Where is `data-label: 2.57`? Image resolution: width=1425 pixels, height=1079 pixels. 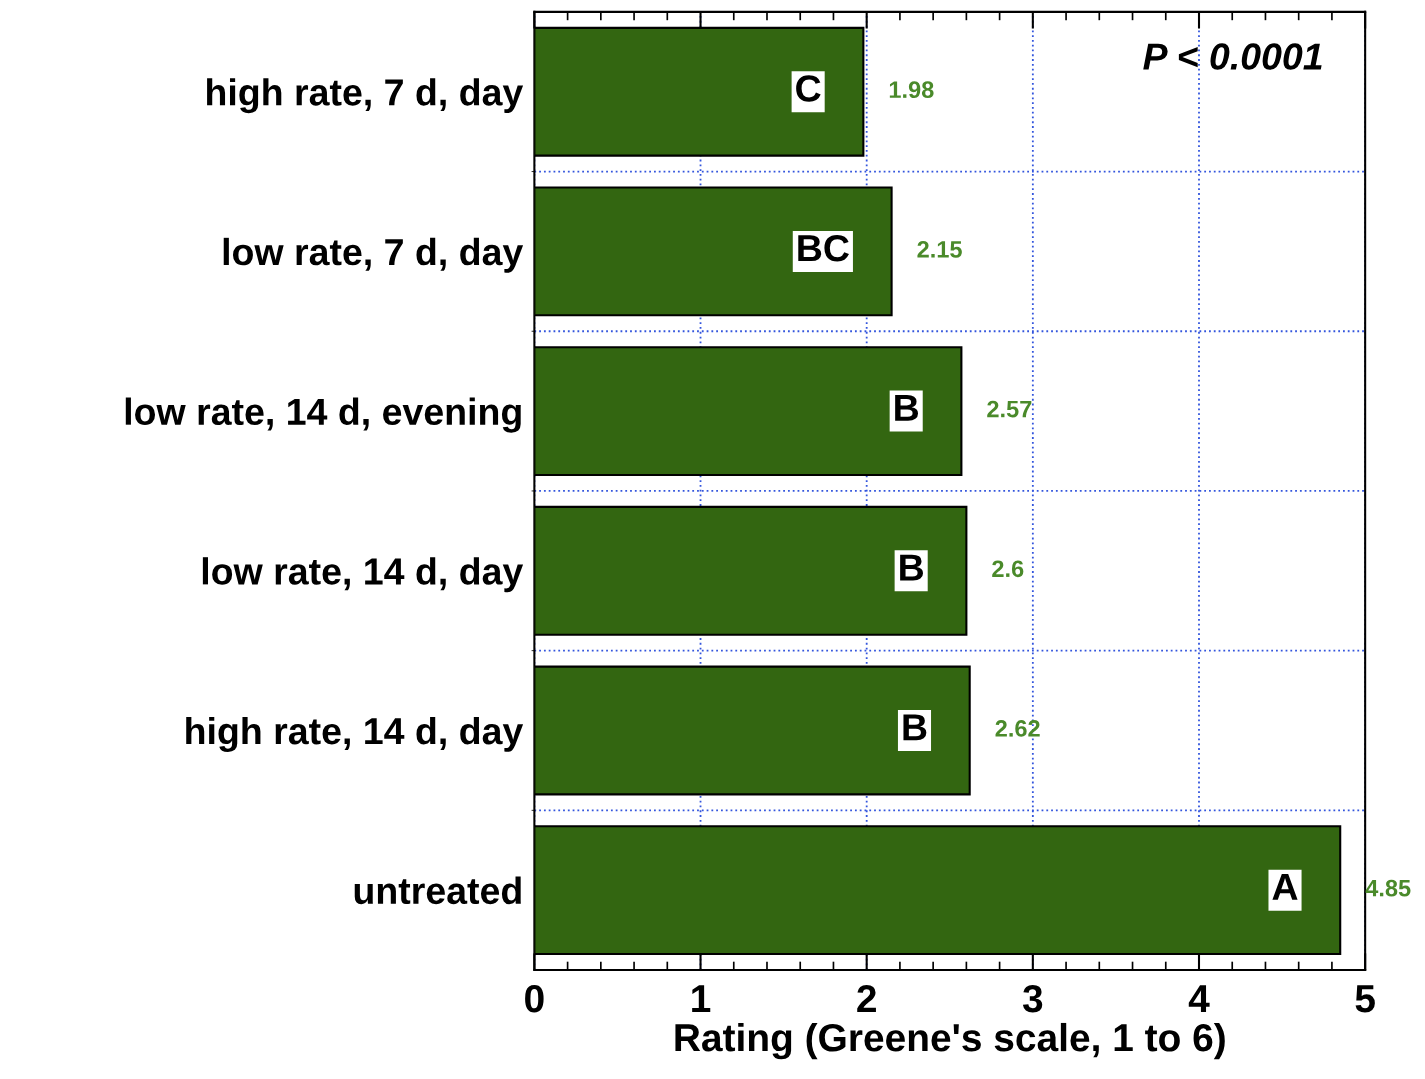
data-label: 2.57 is located at coordinates (1009, 409).